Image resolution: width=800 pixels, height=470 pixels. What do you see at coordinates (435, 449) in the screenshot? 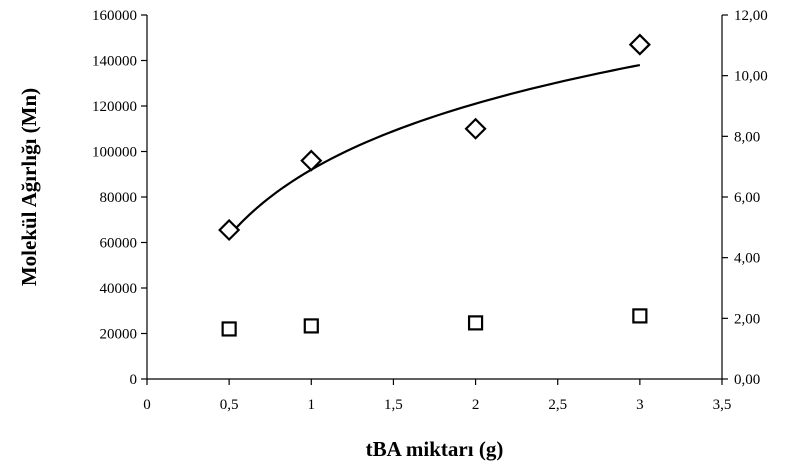
I see `x-axis-title: tBA miktarı (g)` at bounding box center [435, 449].